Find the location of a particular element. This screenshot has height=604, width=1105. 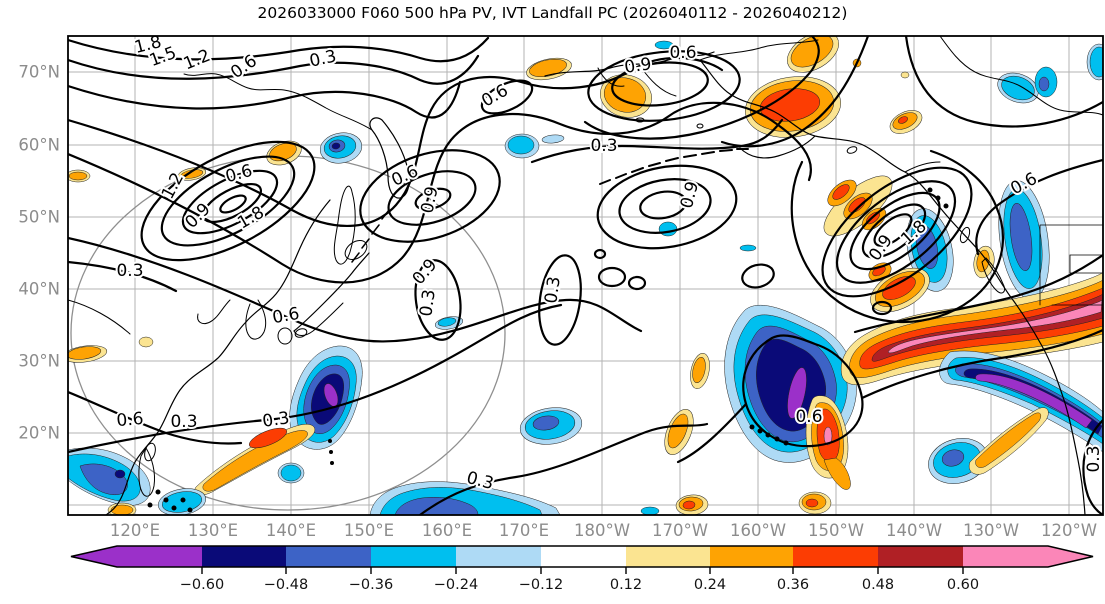

lon-tick-label: 160°W is located at coordinates (758, 530).